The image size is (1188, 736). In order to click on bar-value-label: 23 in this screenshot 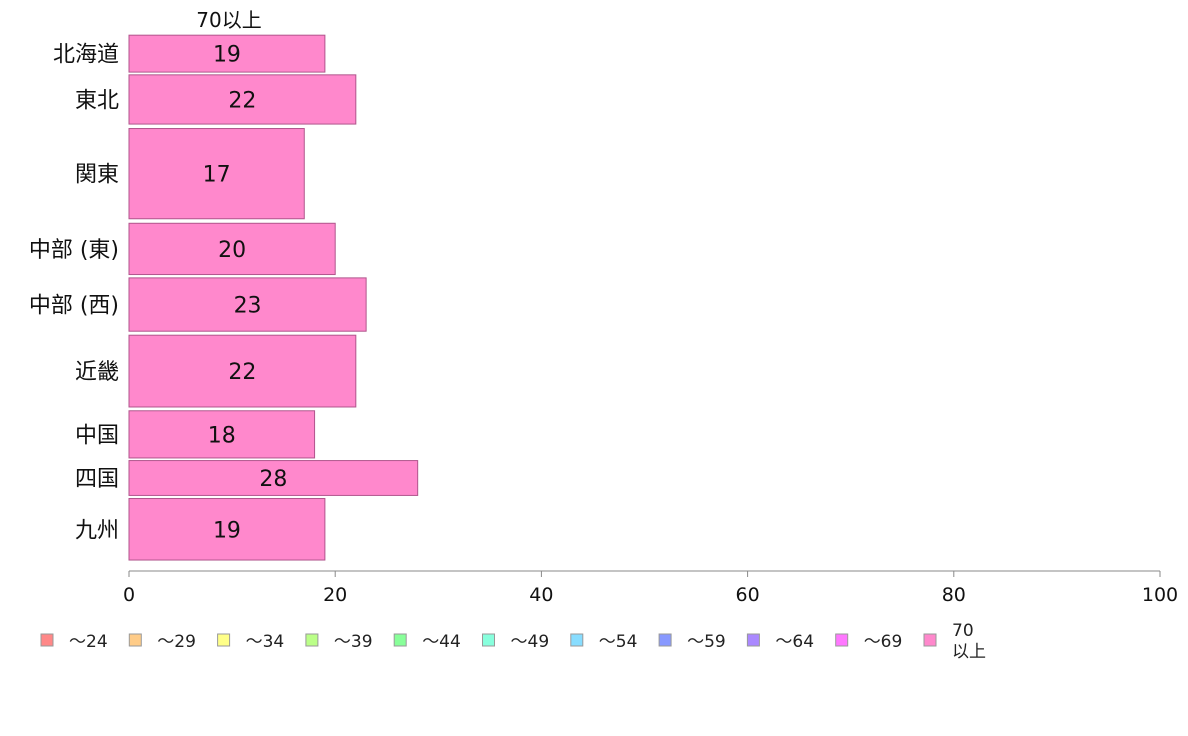, I will do `click(248, 306)`.